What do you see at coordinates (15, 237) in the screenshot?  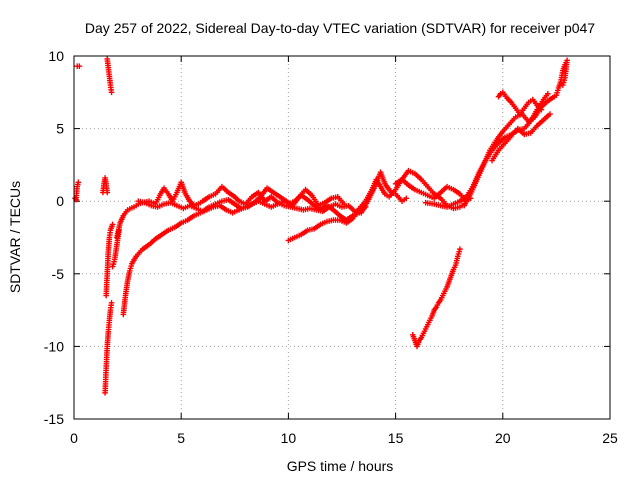 I see `y-axis-label: SDTVAR / TECUs` at bounding box center [15, 237].